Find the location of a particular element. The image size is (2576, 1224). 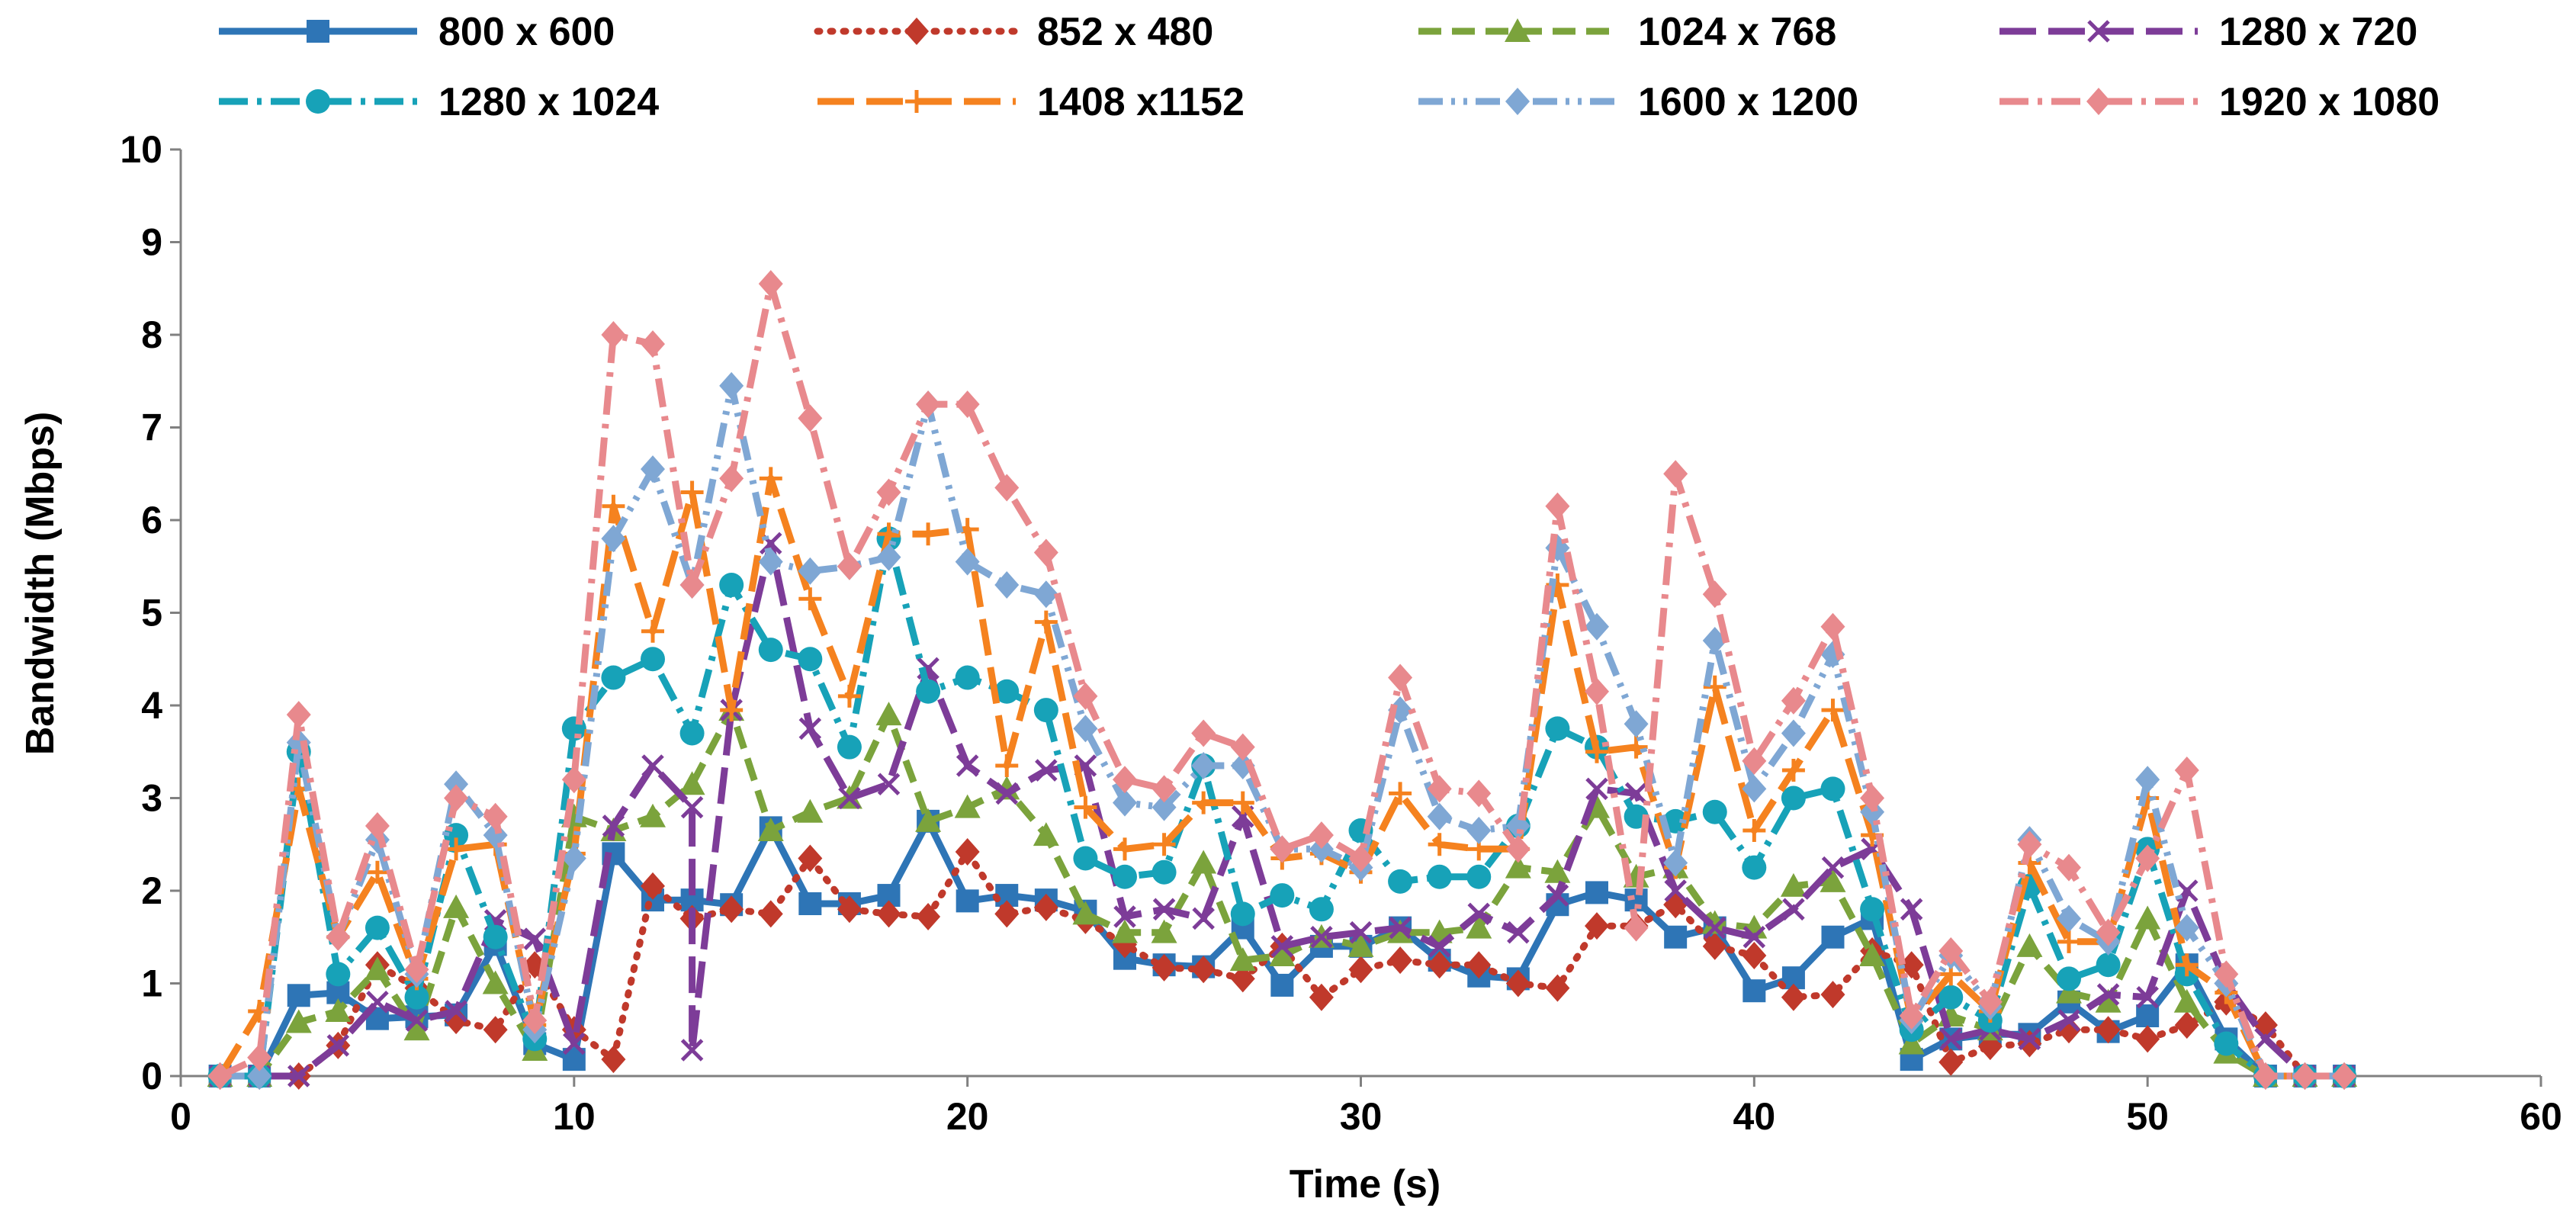

x-tick-label: 50 is located at coordinates (2147, 1116).